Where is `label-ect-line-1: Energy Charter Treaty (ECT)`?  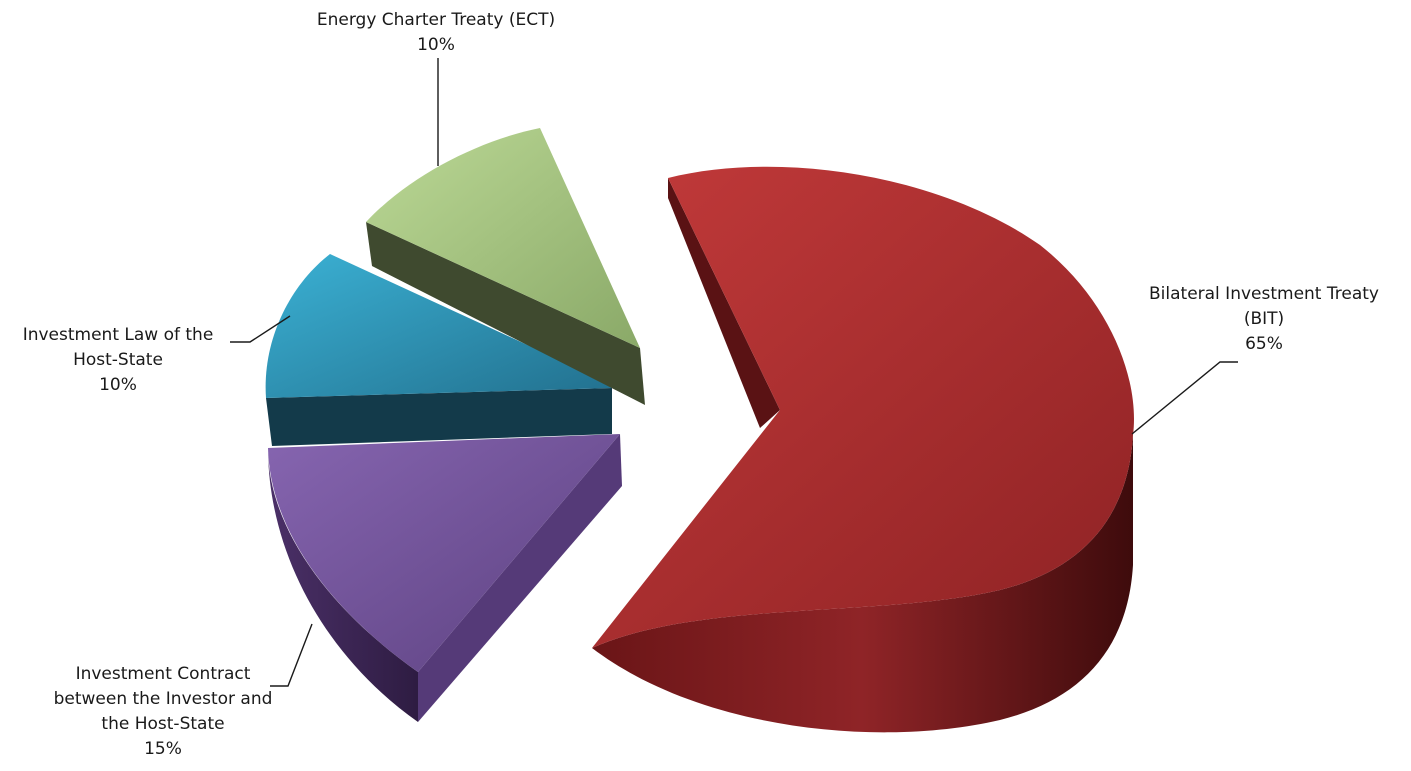 label-ect-line-1: Energy Charter Treaty (ECT) is located at coordinates (436, 20).